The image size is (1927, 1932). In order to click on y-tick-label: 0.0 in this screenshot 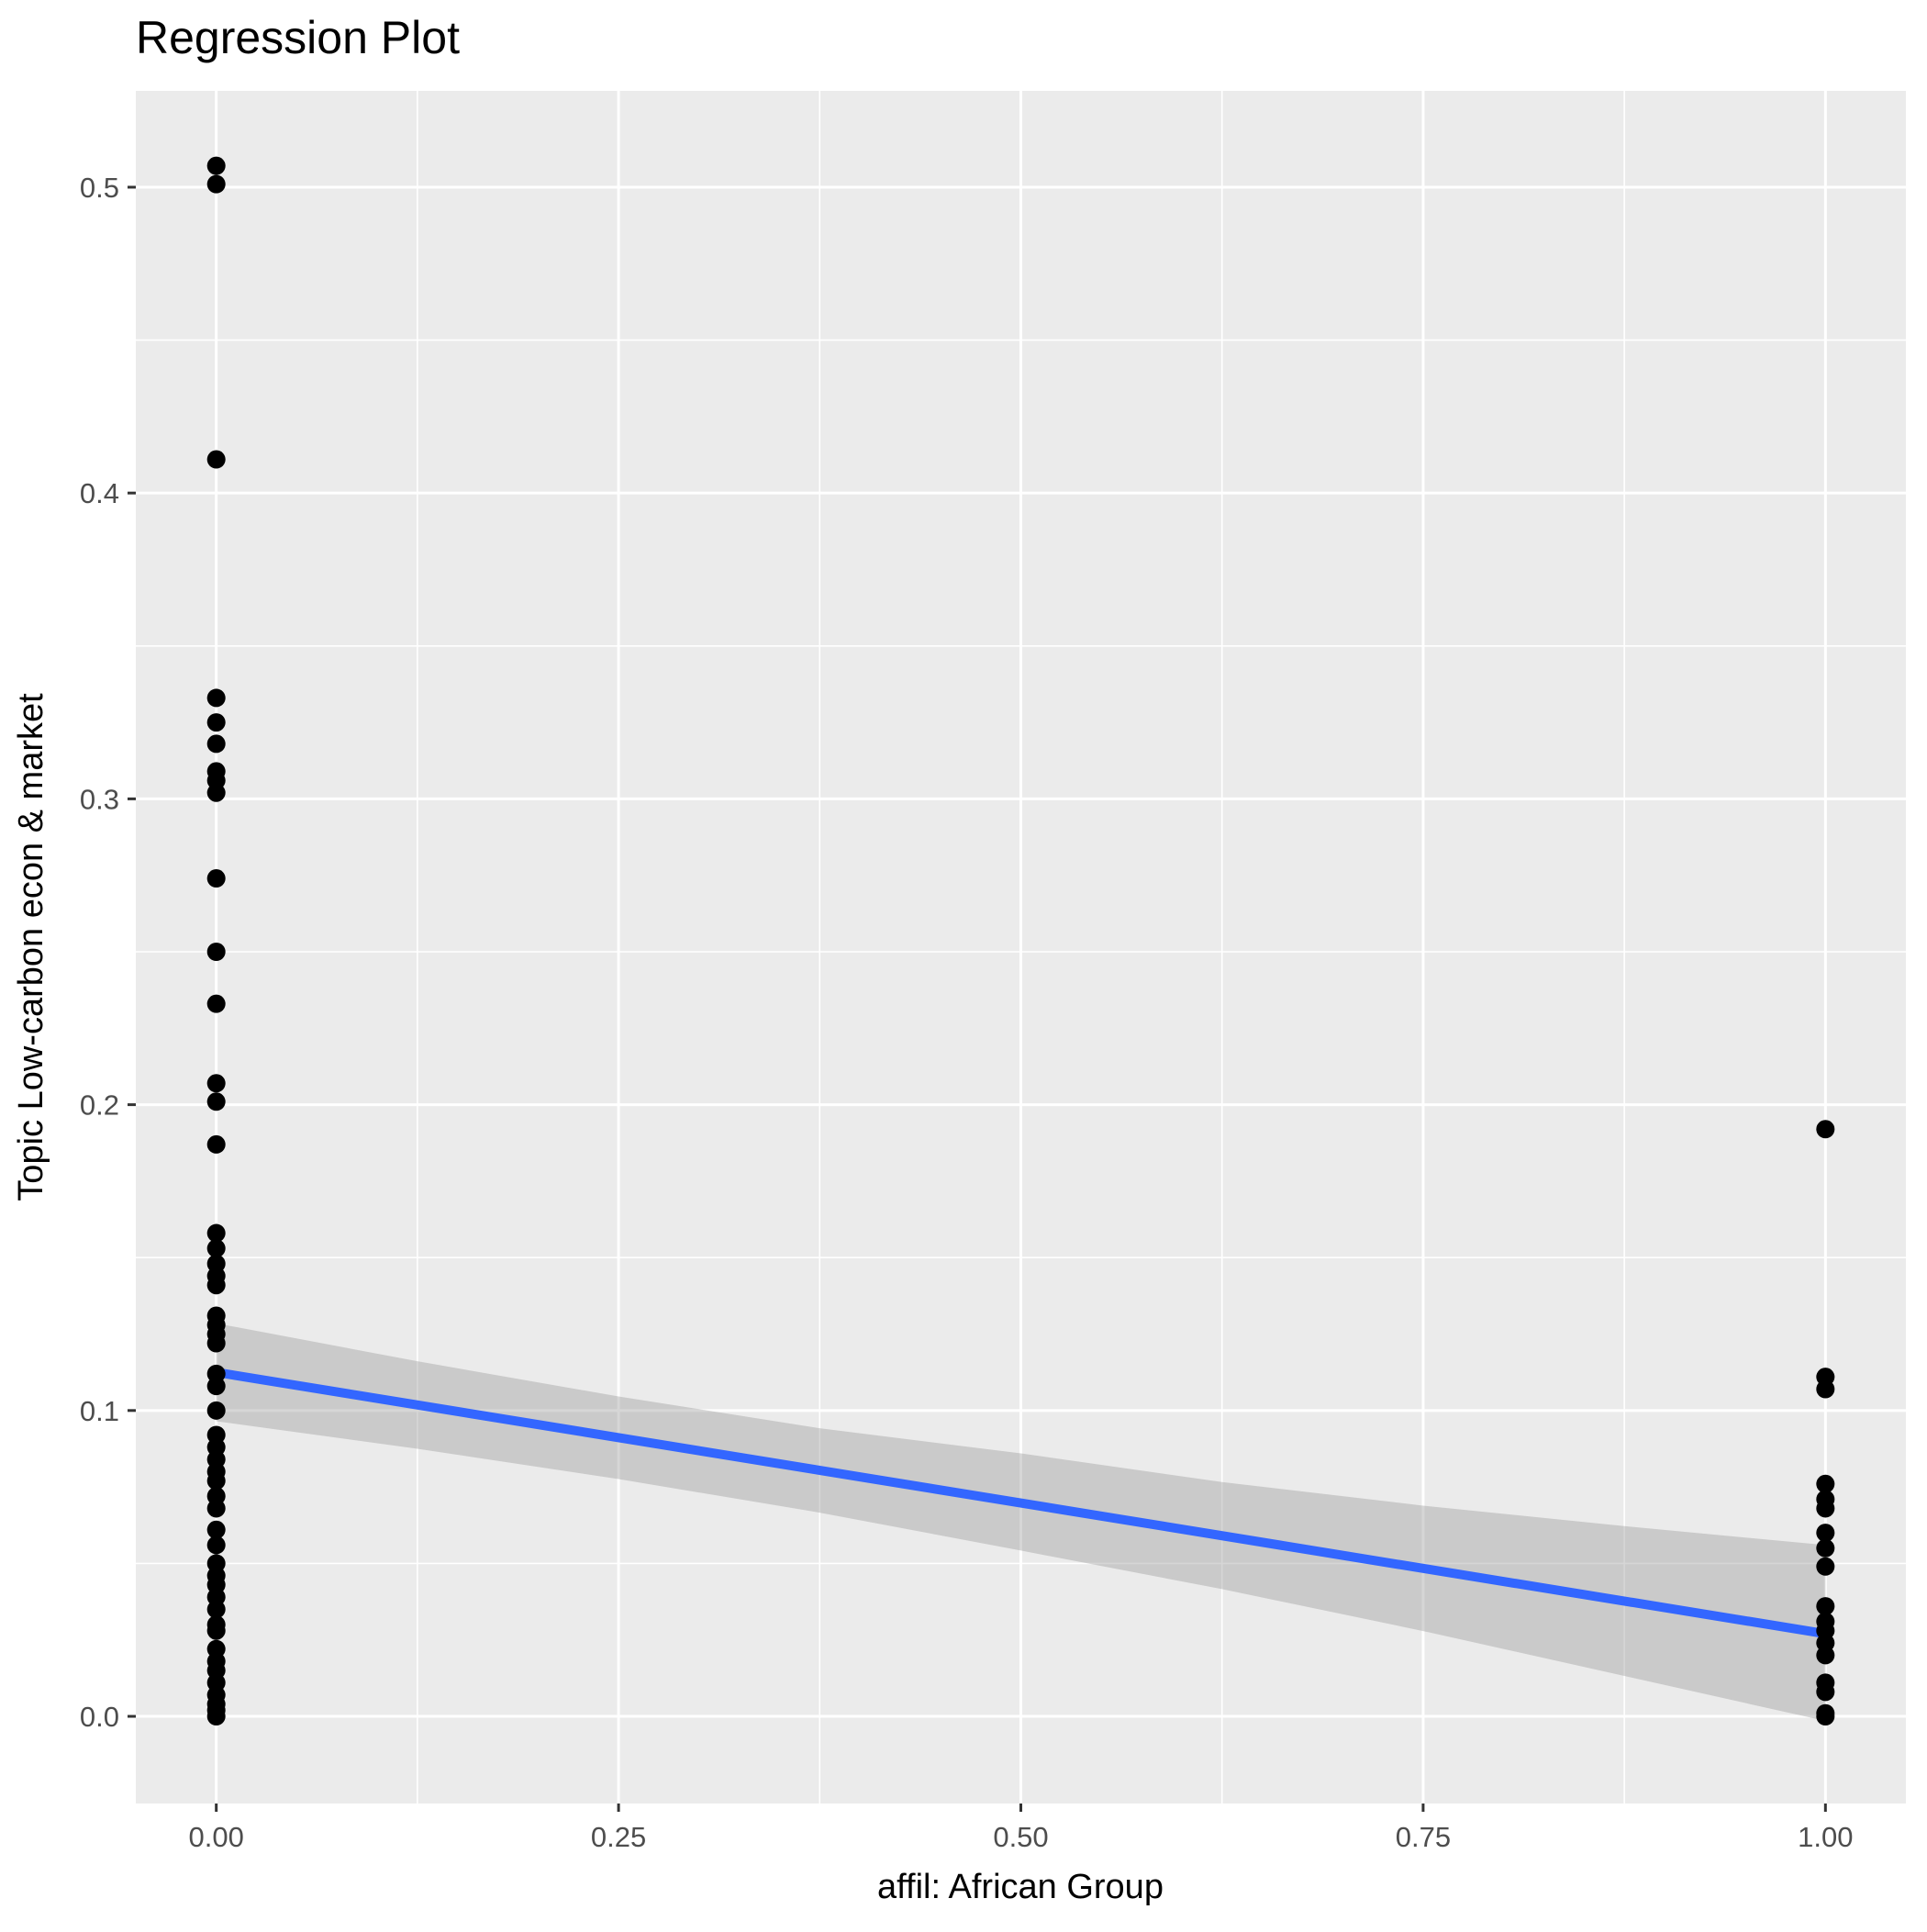, I will do `click(99, 1717)`.